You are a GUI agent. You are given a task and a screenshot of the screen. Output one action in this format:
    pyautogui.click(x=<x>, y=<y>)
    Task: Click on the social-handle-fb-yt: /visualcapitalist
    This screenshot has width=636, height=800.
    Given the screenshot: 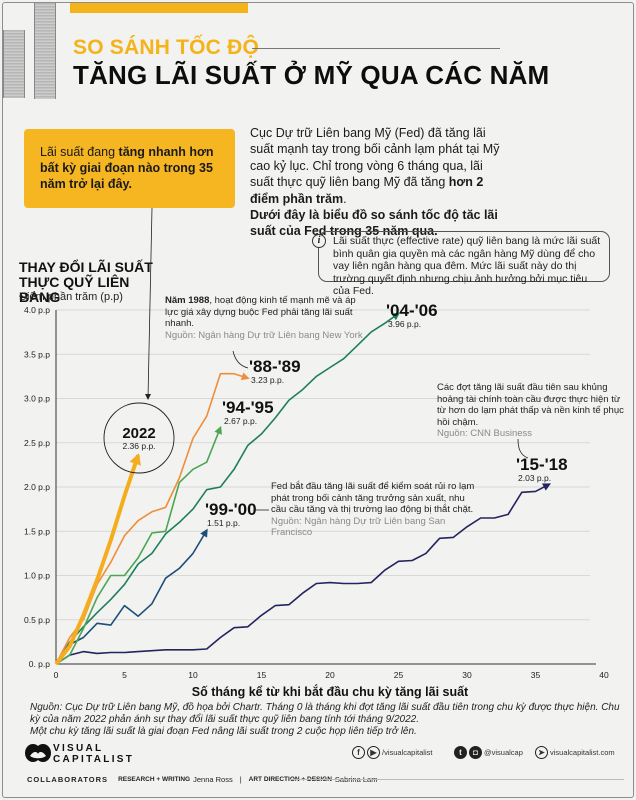 What is the action you would take?
    pyautogui.click(x=407, y=752)
    